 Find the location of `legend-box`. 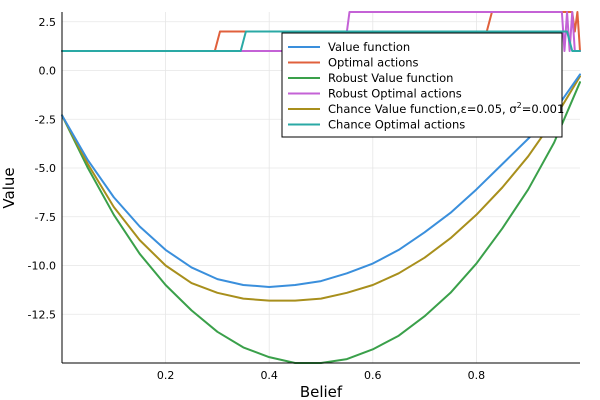

legend-box is located at coordinates (422, 85).